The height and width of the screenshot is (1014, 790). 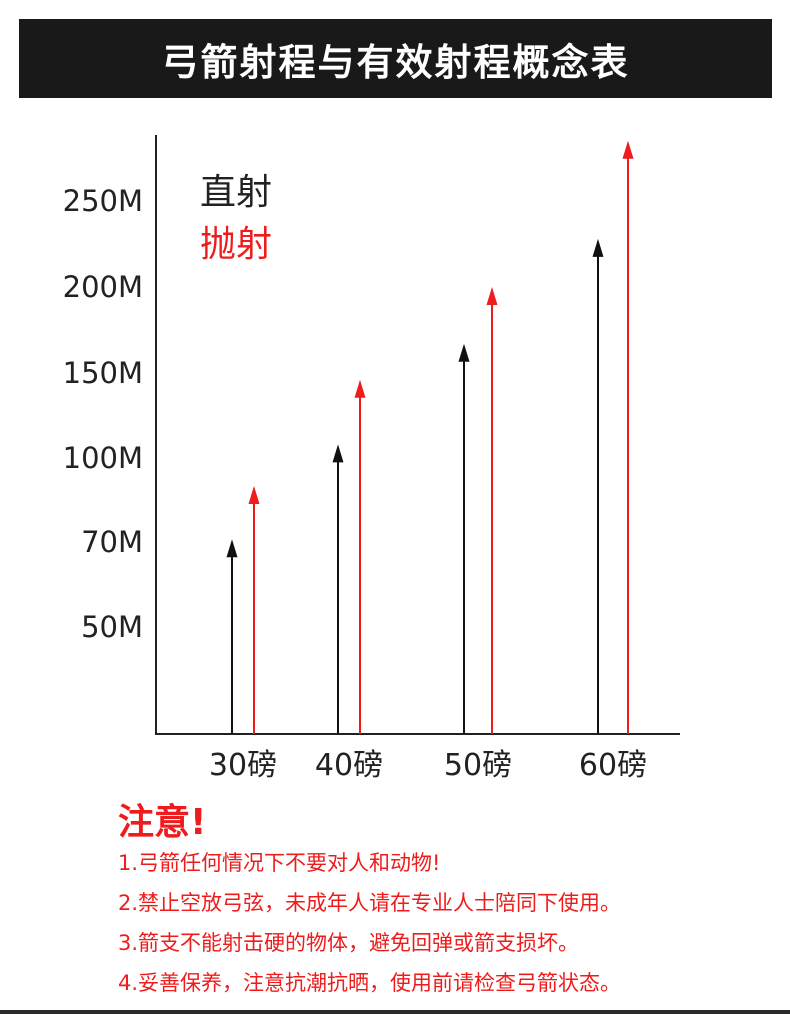 What do you see at coordinates (103, 458) in the screenshot?
I see `y-tick-label: 100M` at bounding box center [103, 458].